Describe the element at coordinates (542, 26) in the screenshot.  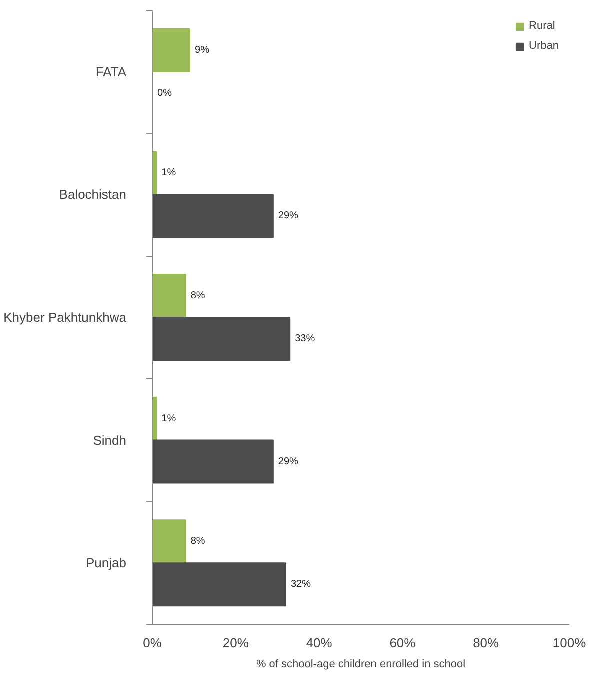
I see `legend-label: Rural` at that location.